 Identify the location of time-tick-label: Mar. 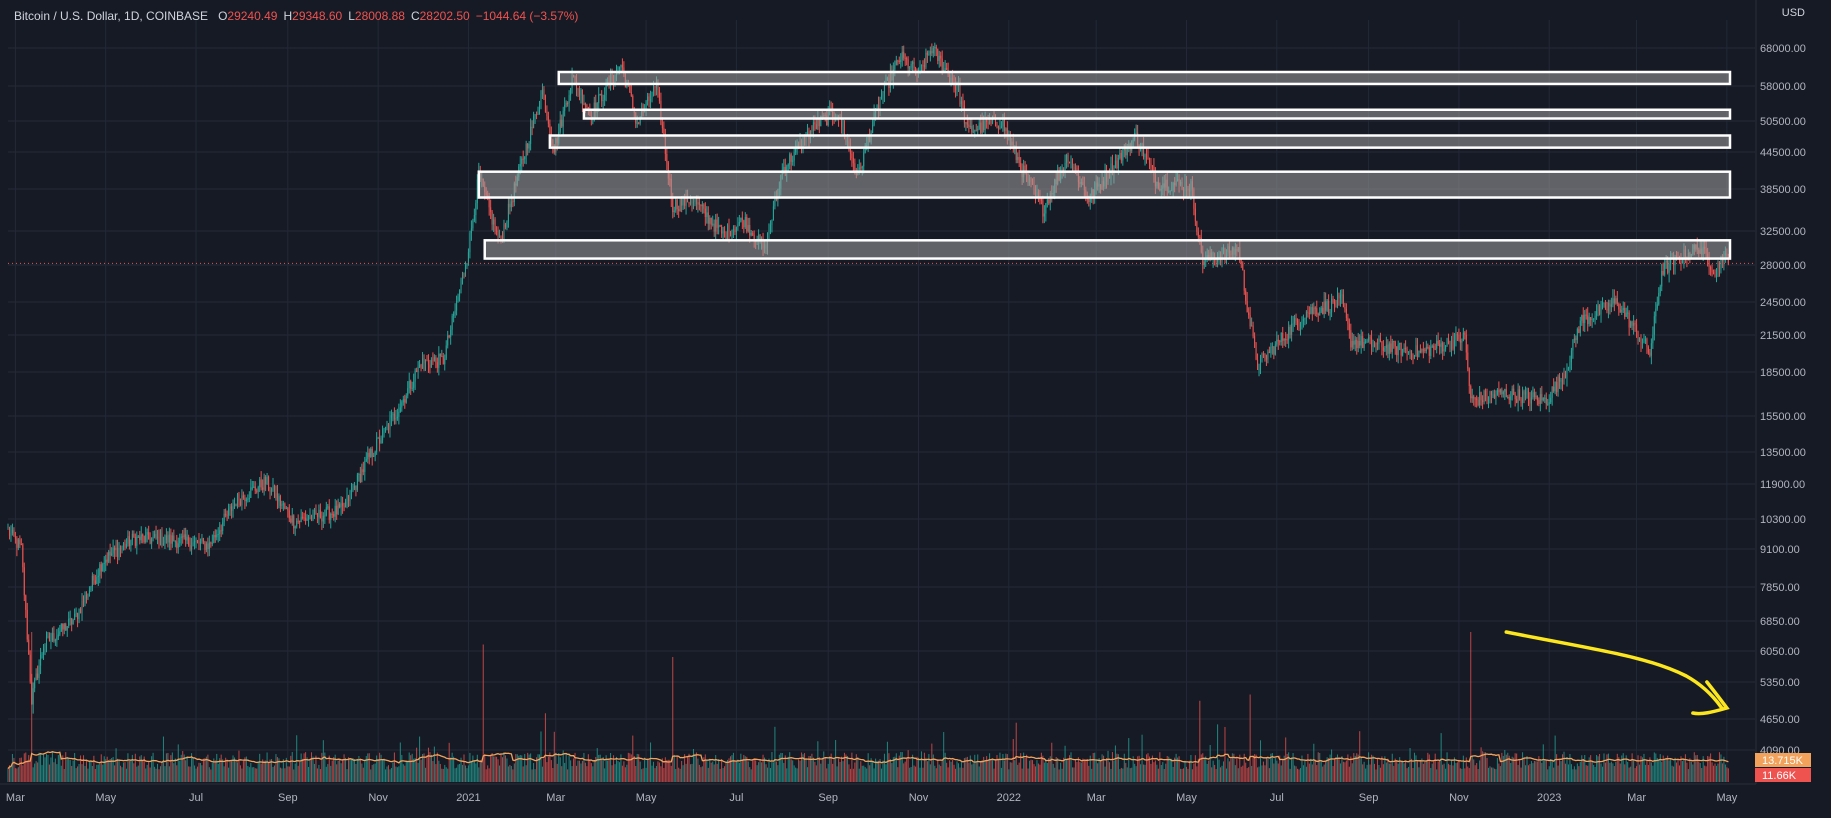
(15, 798).